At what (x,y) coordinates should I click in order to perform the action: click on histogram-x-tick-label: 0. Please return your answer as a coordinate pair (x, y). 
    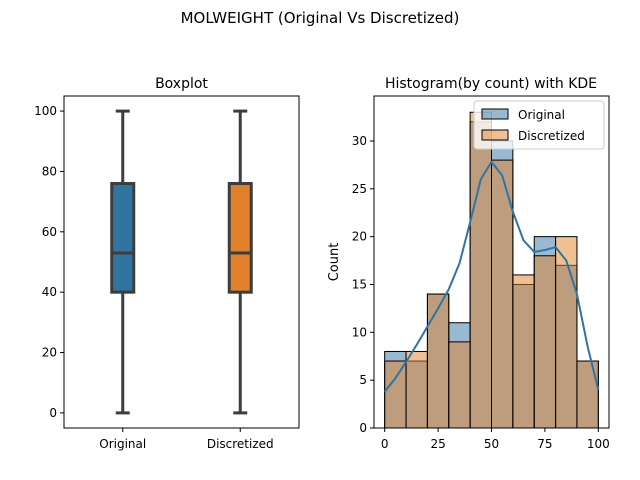
    Looking at the image, I should click on (385, 444).